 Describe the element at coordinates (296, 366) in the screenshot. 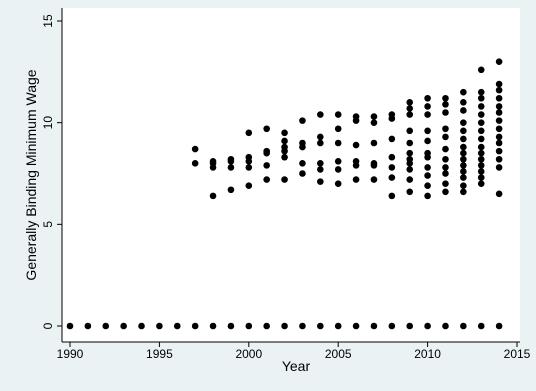

I see `x-axis-title: Year` at that location.